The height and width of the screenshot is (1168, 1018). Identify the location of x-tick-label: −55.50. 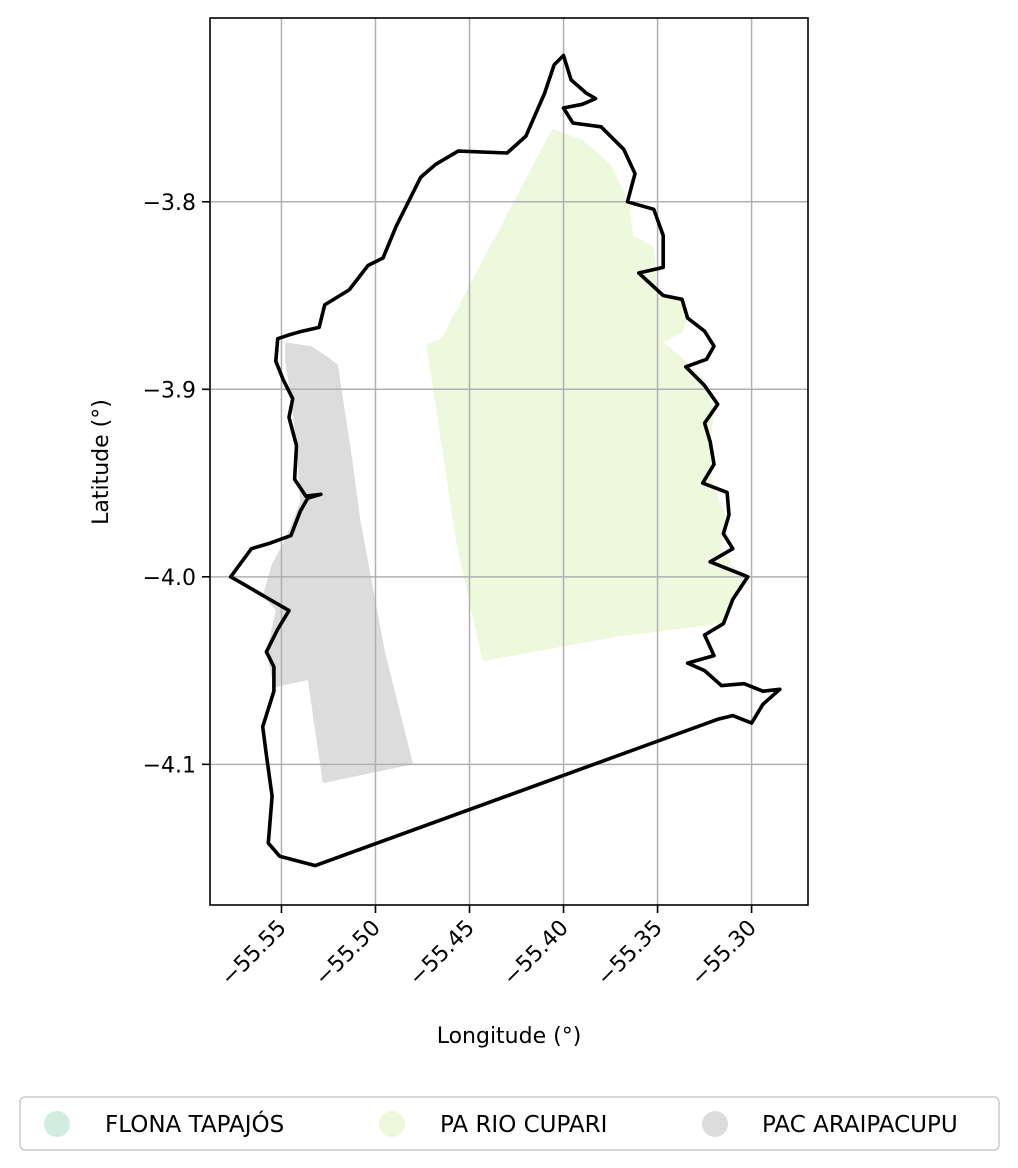
(347, 953).